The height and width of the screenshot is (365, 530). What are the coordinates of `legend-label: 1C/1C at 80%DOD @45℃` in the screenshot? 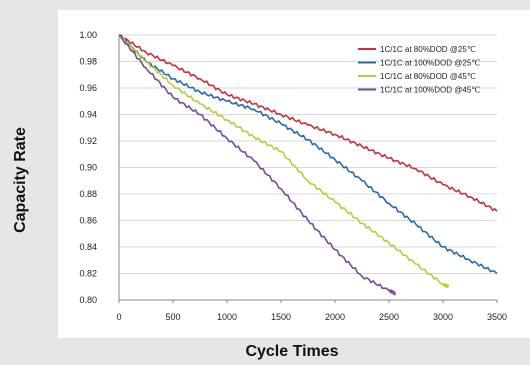 It's located at (428, 76).